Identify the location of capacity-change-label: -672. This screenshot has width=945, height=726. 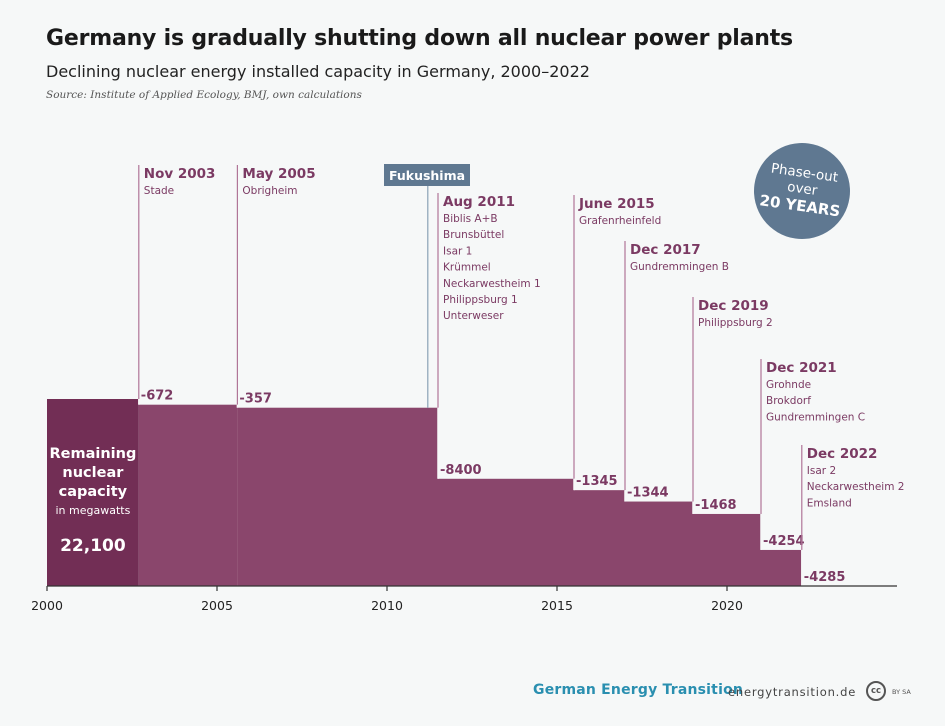
(157, 396).